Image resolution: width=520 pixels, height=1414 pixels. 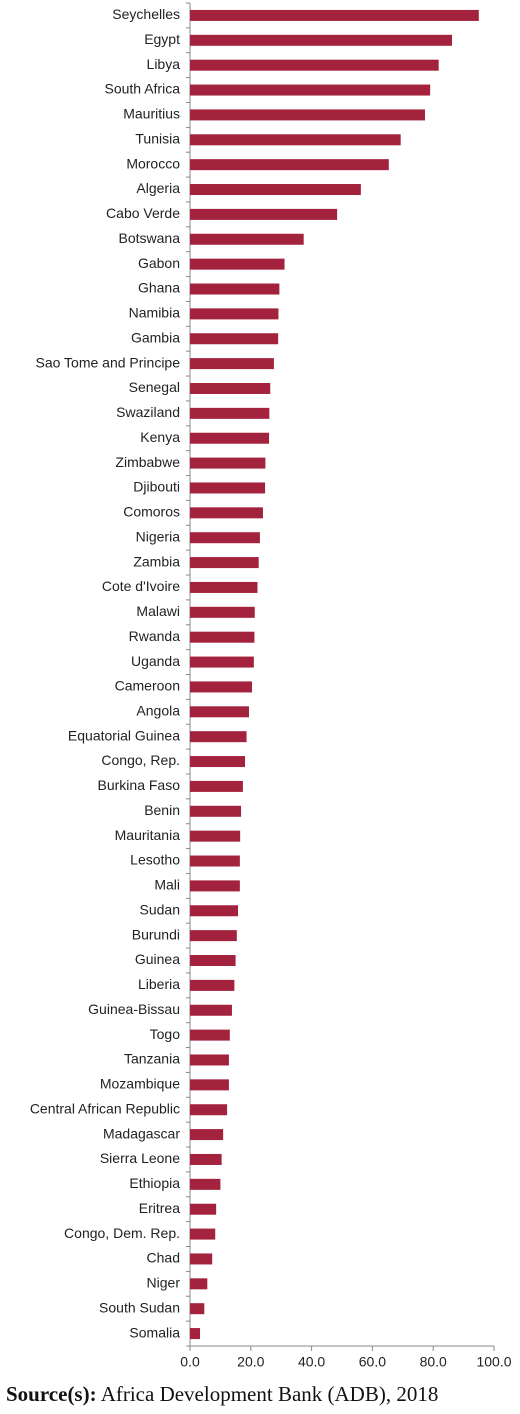 I want to click on y-tick-label: Zambia, so click(x=156, y=561).